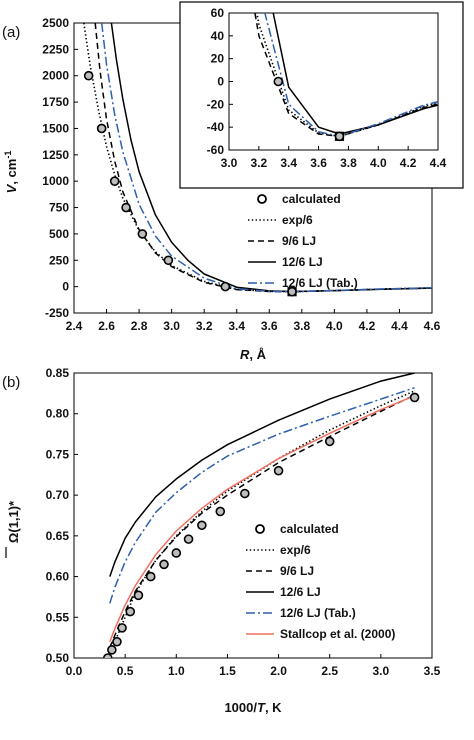 This screenshot has width=474, height=740. I want to click on panel-a-inset-x-tick-label: 3.0, so click(229, 163).